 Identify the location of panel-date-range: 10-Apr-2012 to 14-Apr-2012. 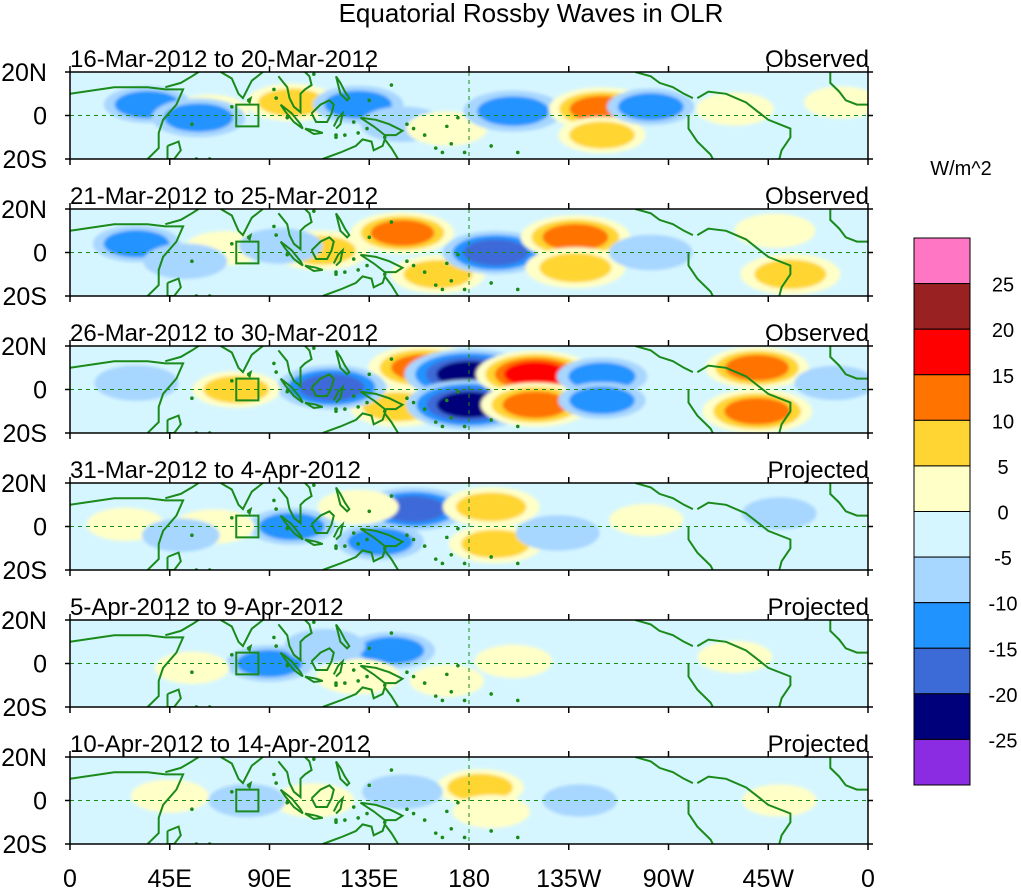
(220, 744).